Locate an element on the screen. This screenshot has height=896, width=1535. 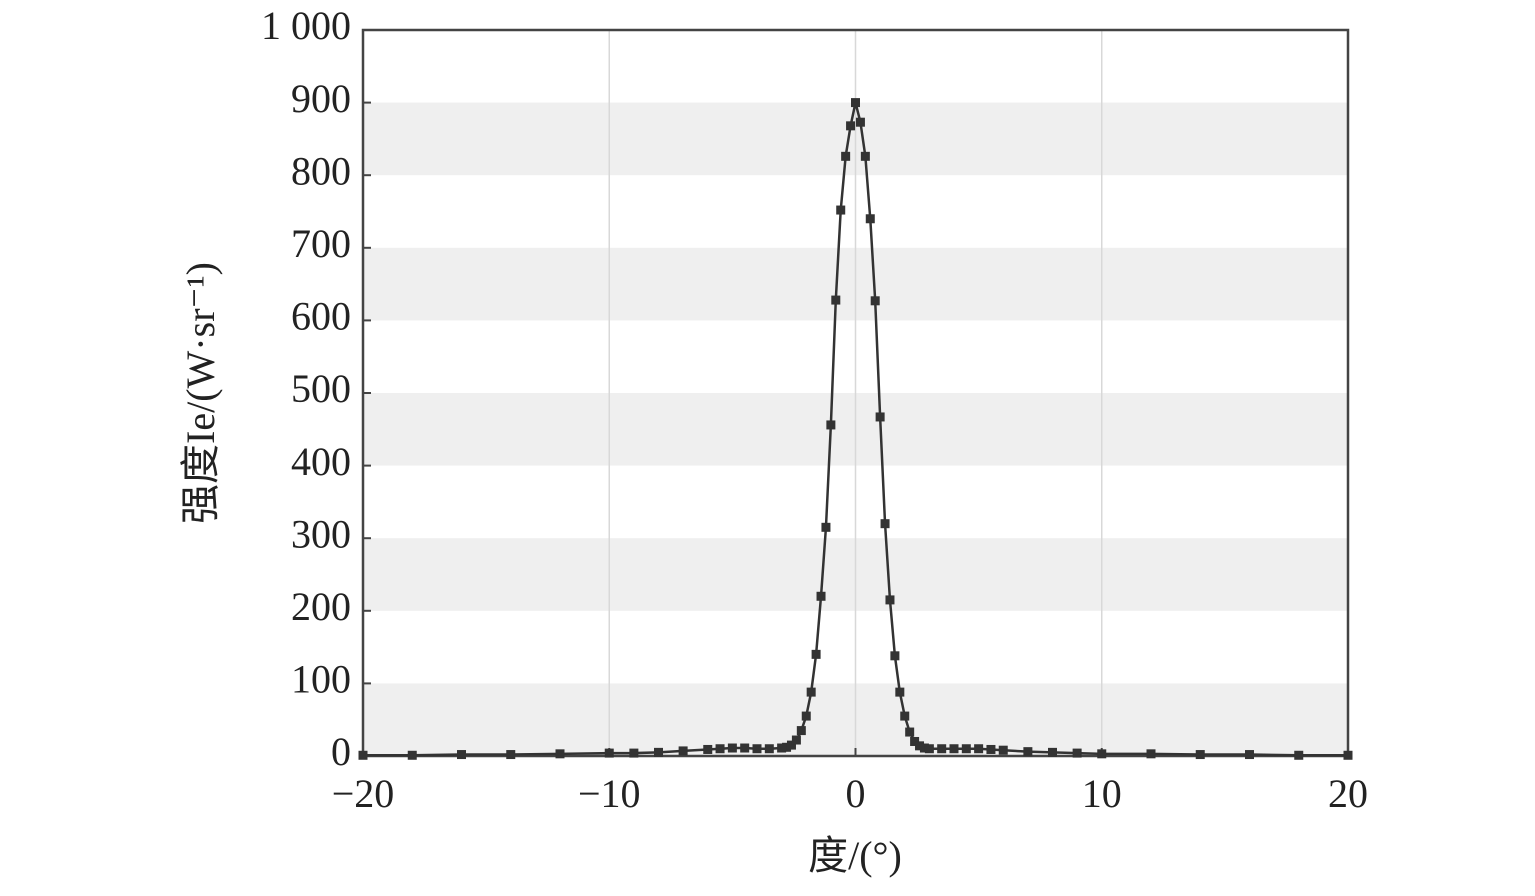
y-tick-label: 1 000 is located at coordinates (306, 25).